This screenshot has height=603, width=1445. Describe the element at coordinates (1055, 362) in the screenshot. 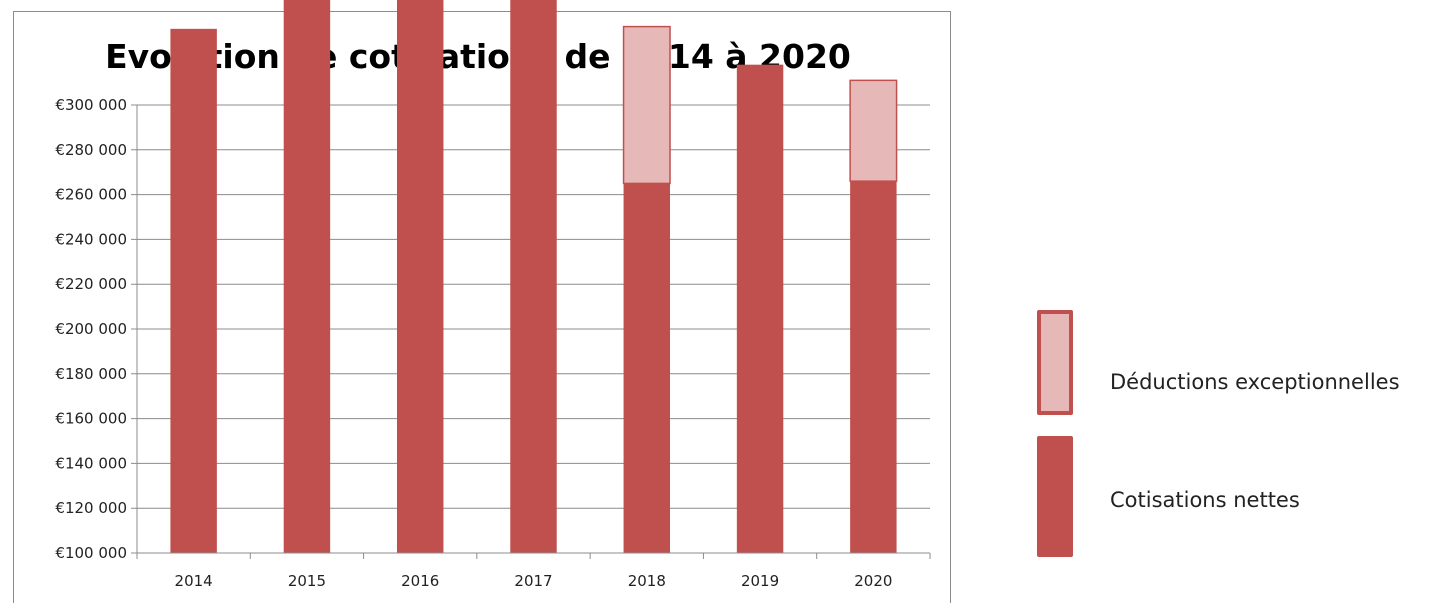

I see `legend-swatch-deductions` at that location.